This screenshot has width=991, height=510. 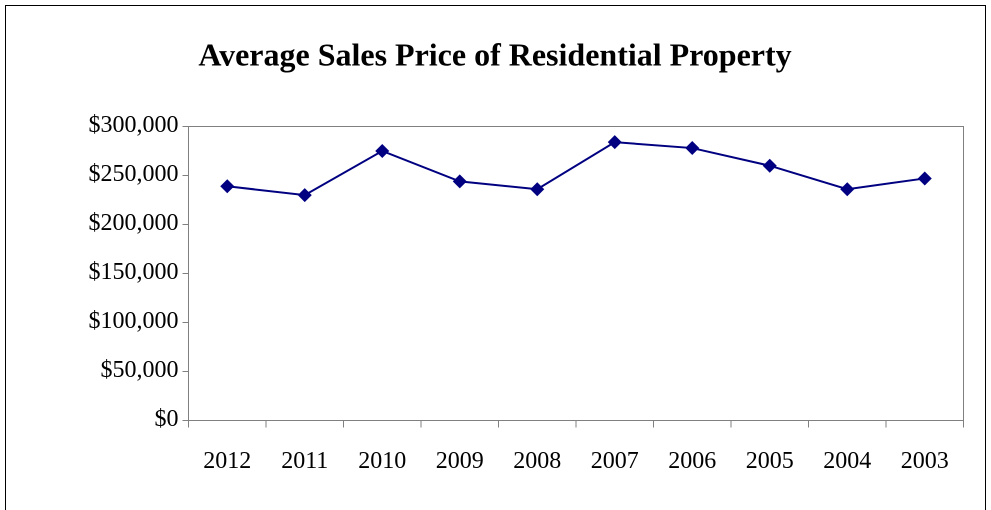 What do you see at coordinates (134, 125) in the screenshot?
I see `y-tick-label: $300,000` at bounding box center [134, 125].